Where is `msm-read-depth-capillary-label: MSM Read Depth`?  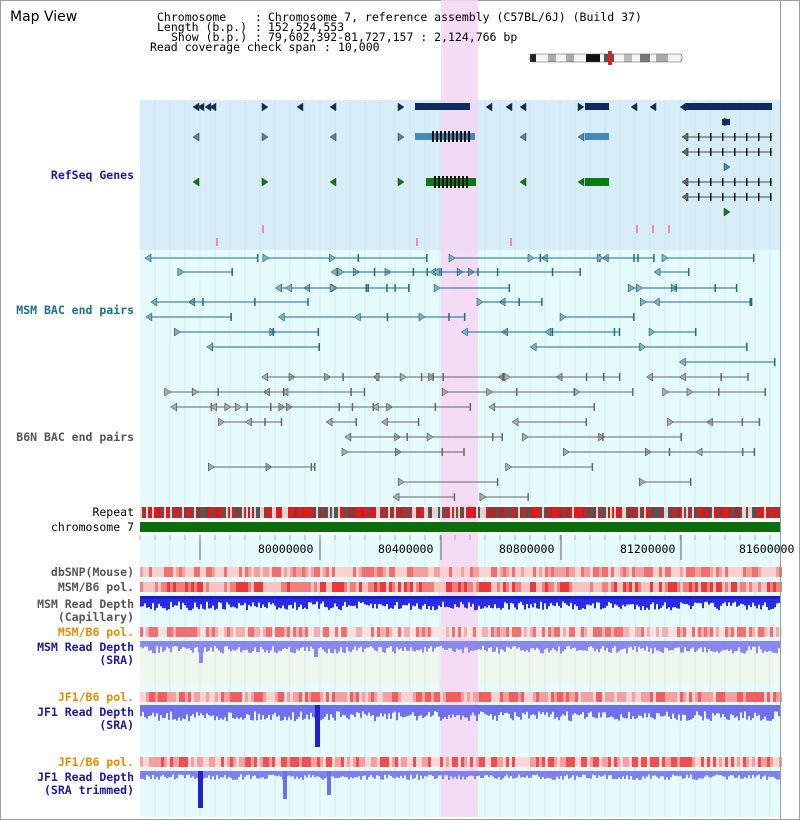 msm-read-depth-capillary-label: MSM Read Depth is located at coordinates (85, 604).